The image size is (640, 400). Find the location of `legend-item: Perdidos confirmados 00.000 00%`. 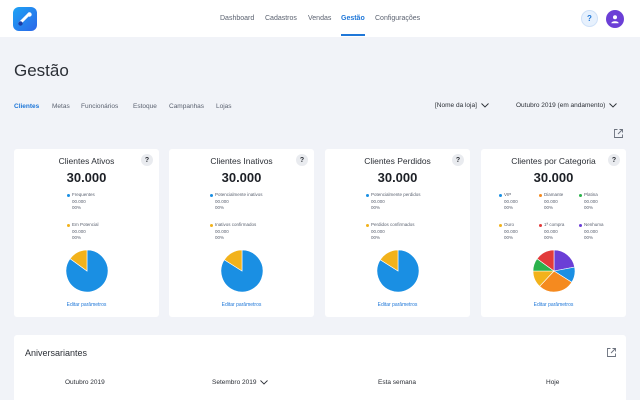

legend-item: Perdidos confirmados 00.000 00% is located at coordinates (390, 232).